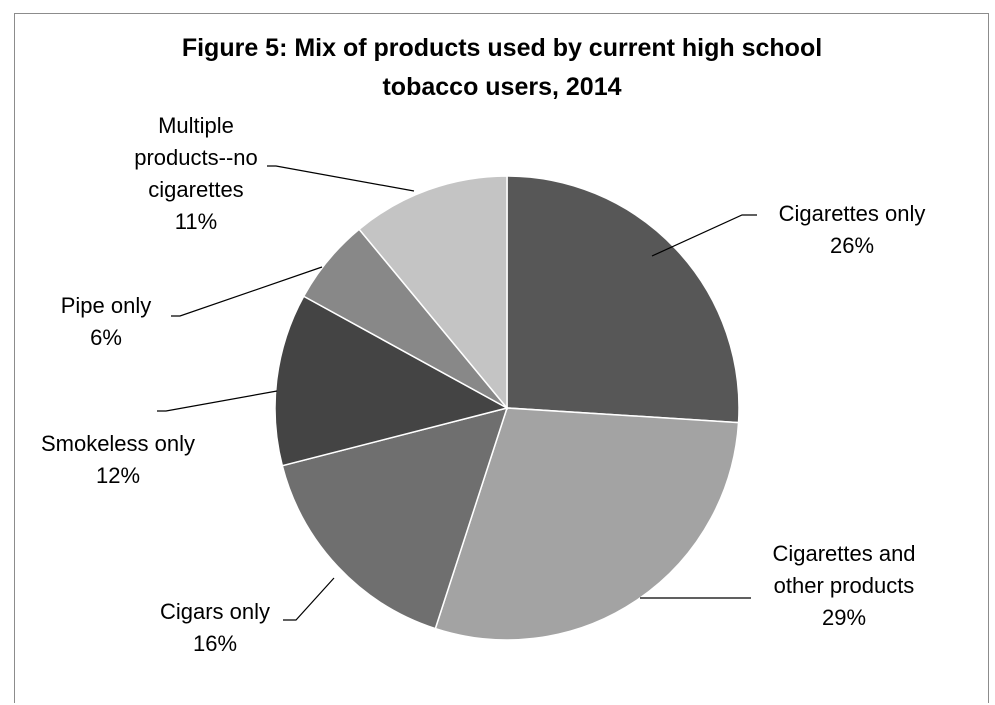  I want to click on data-label-name-line: Cigars only, so click(215, 611).